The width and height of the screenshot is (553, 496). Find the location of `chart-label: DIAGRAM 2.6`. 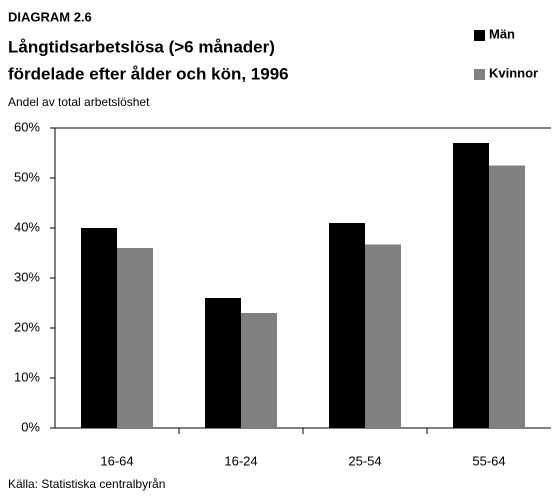

chart-label: DIAGRAM 2.6 is located at coordinates (50, 16).